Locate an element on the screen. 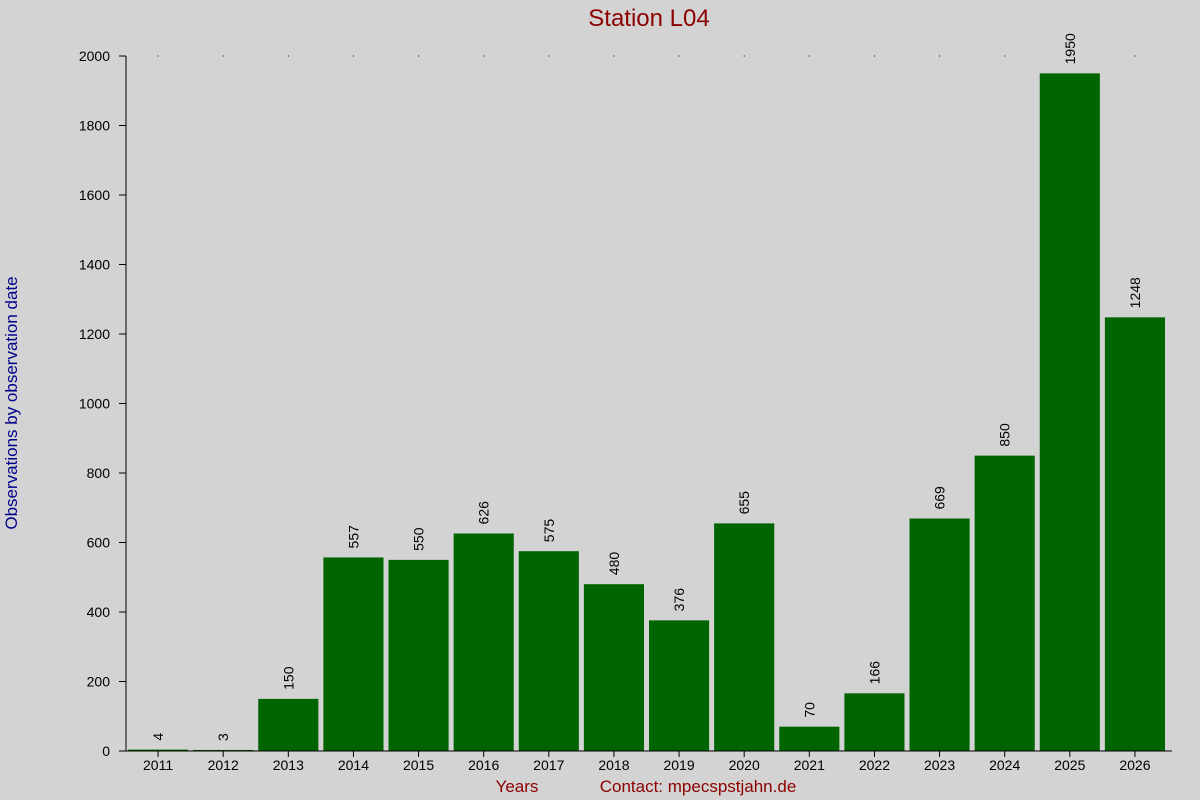 The height and width of the screenshot is (800, 1200). bar-value-label: 150 is located at coordinates (288, 678).